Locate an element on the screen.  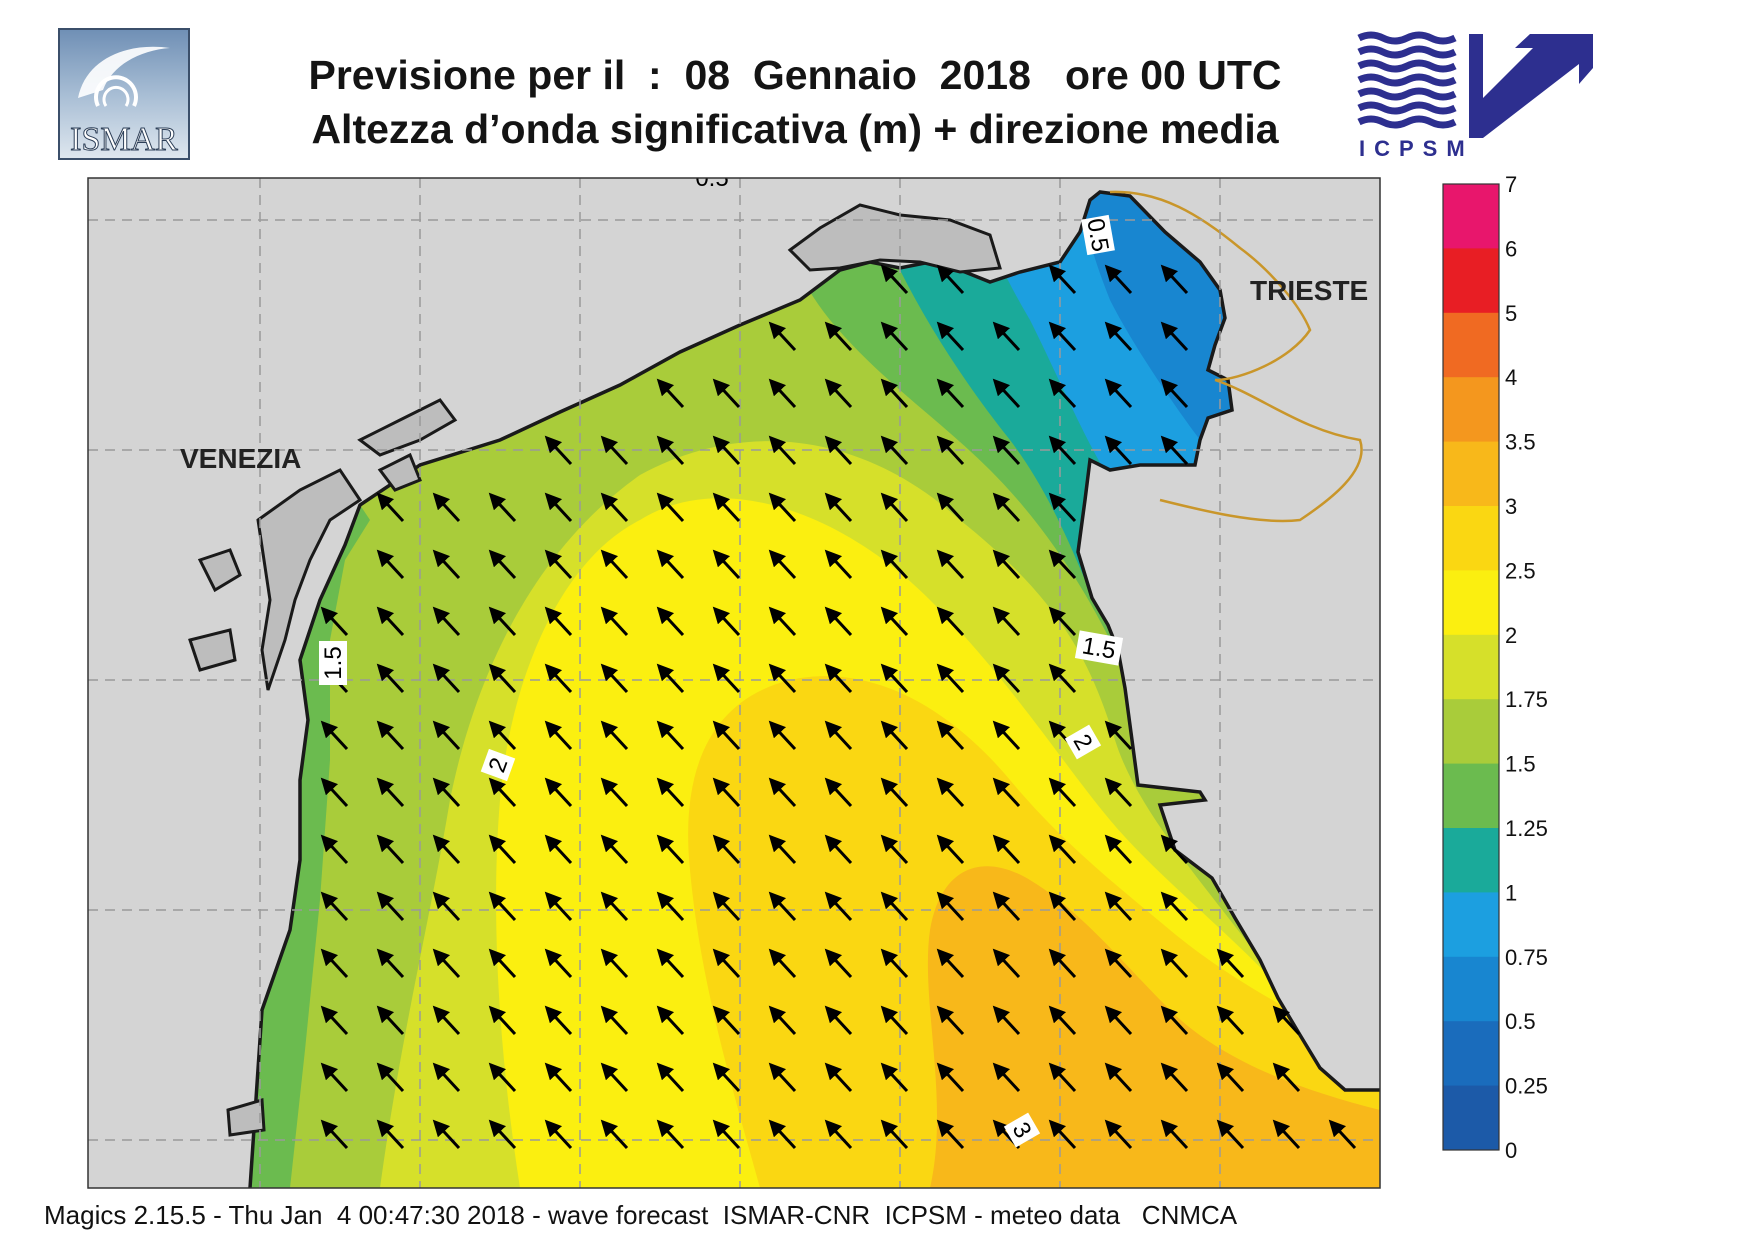
place-label-trieste: TRIESTE is located at coordinates (1309, 290).